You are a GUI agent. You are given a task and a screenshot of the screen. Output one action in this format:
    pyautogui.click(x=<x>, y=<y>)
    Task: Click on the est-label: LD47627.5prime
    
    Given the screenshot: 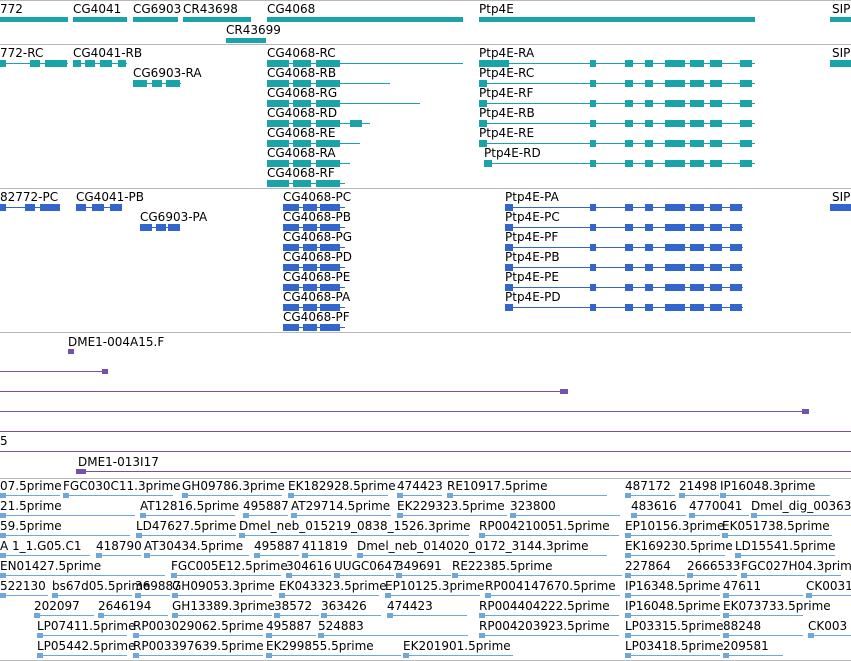 What is the action you would take?
    pyautogui.click(x=186, y=526)
    